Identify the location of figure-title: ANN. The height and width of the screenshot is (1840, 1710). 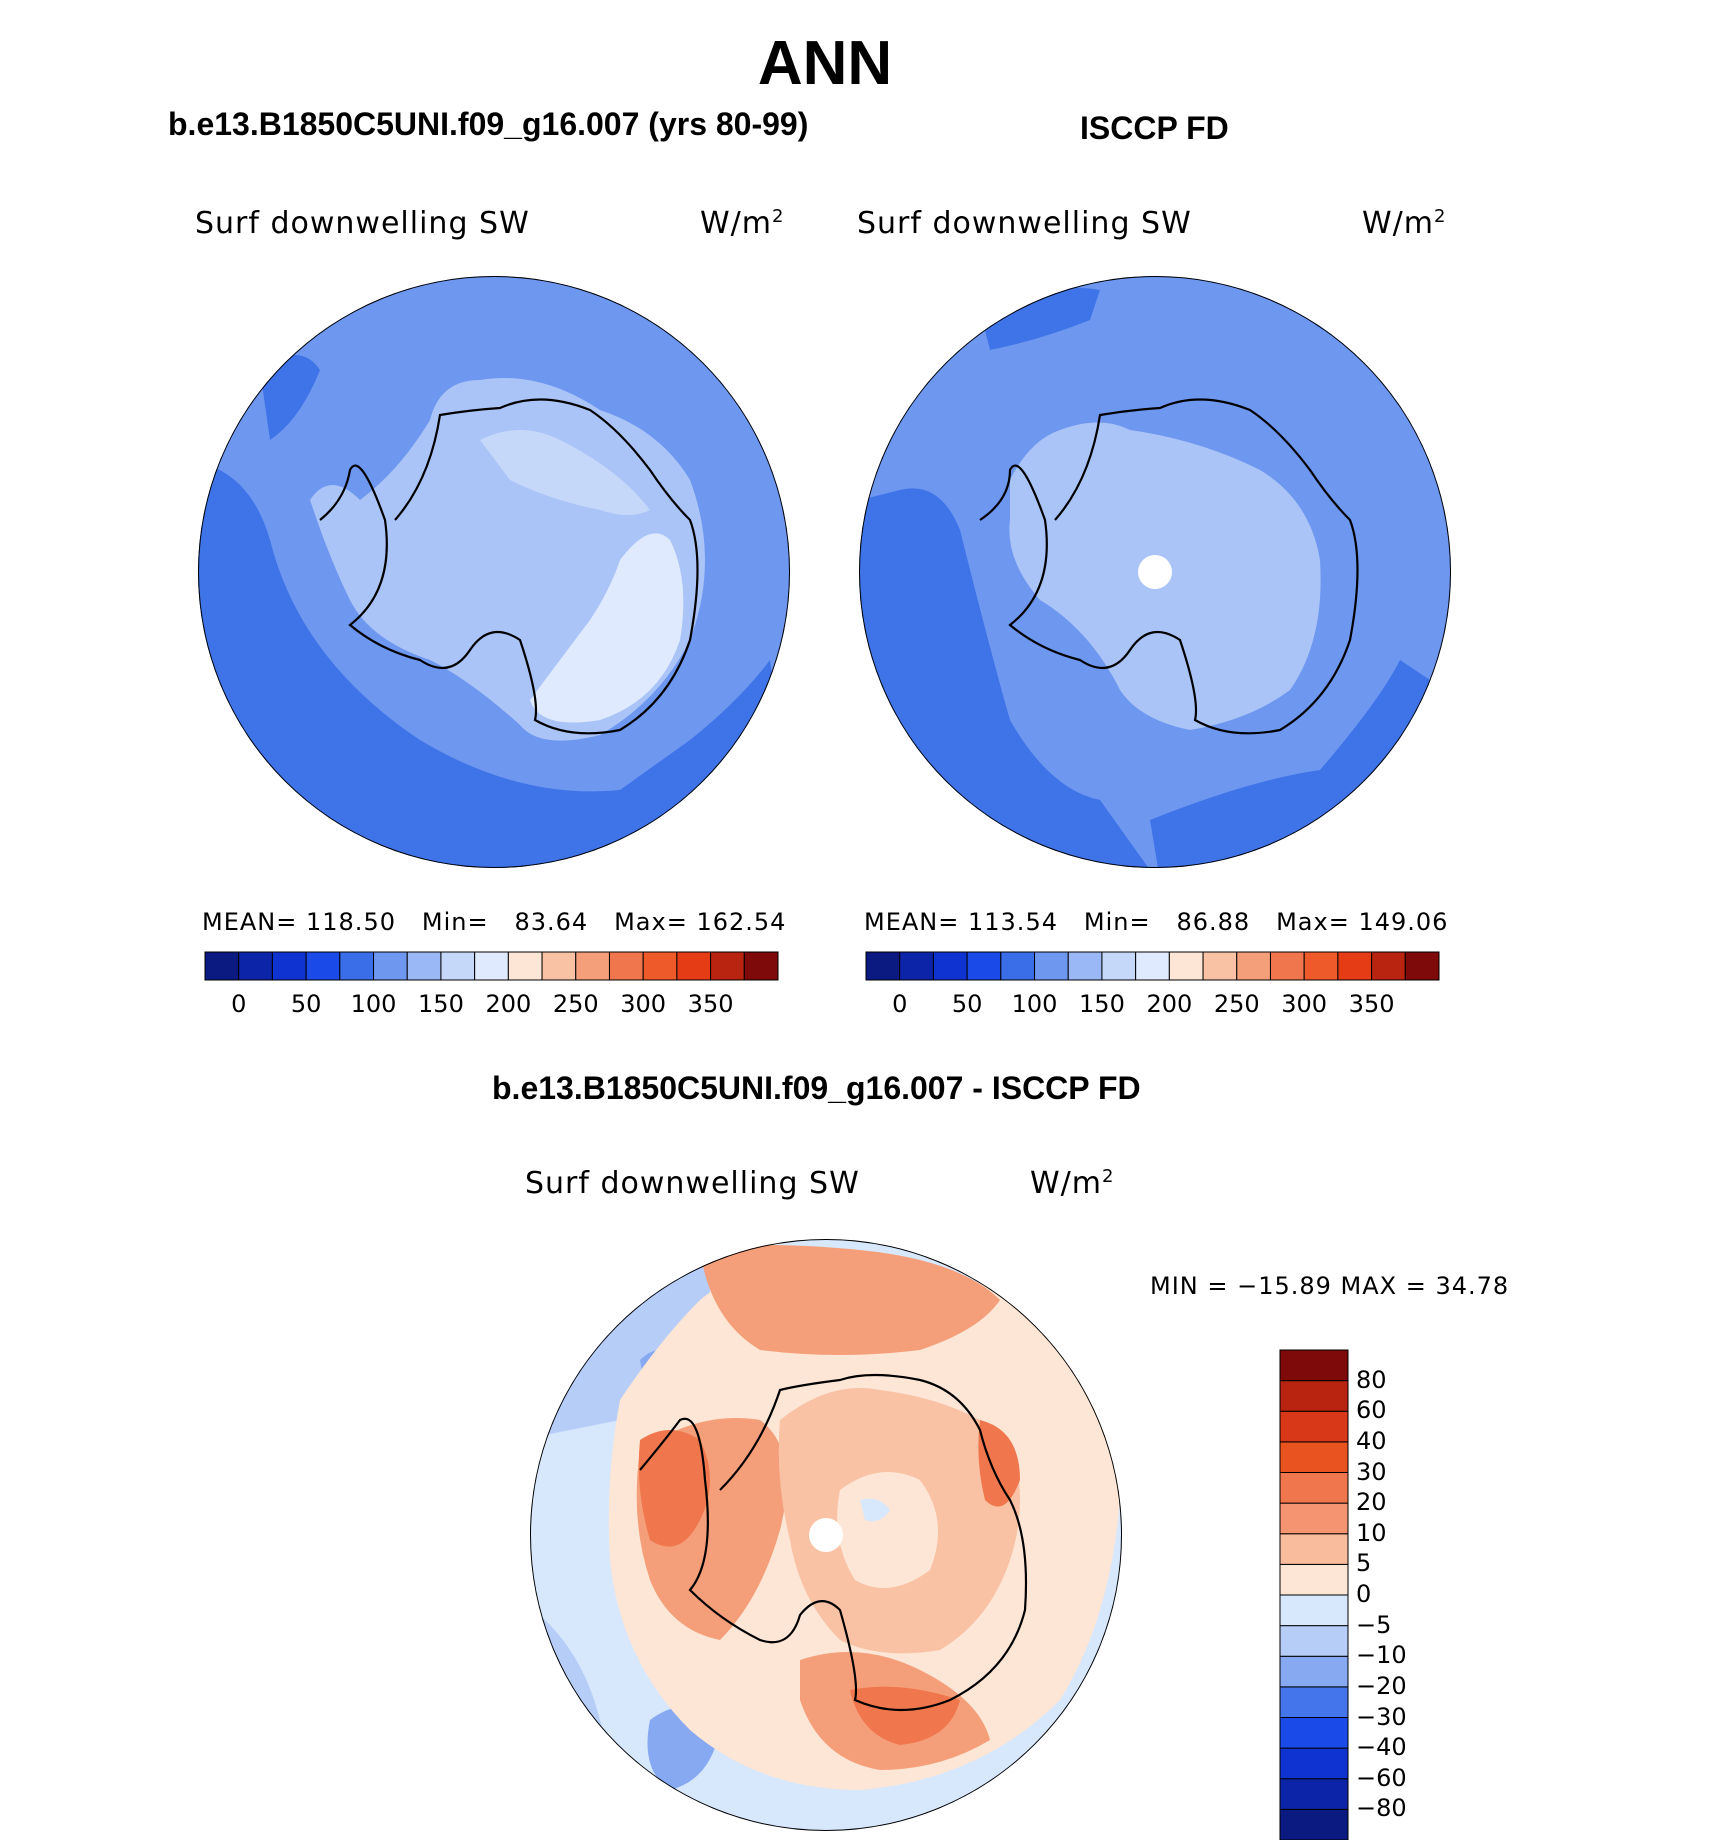
(825, 63).